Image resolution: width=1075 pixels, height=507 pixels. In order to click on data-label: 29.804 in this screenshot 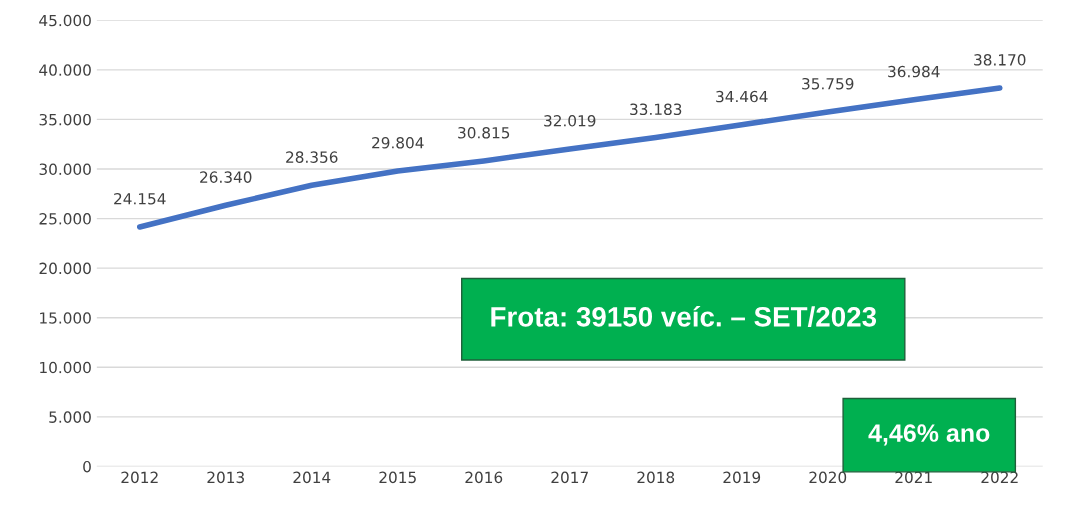, I will do `click(398, 142)`.